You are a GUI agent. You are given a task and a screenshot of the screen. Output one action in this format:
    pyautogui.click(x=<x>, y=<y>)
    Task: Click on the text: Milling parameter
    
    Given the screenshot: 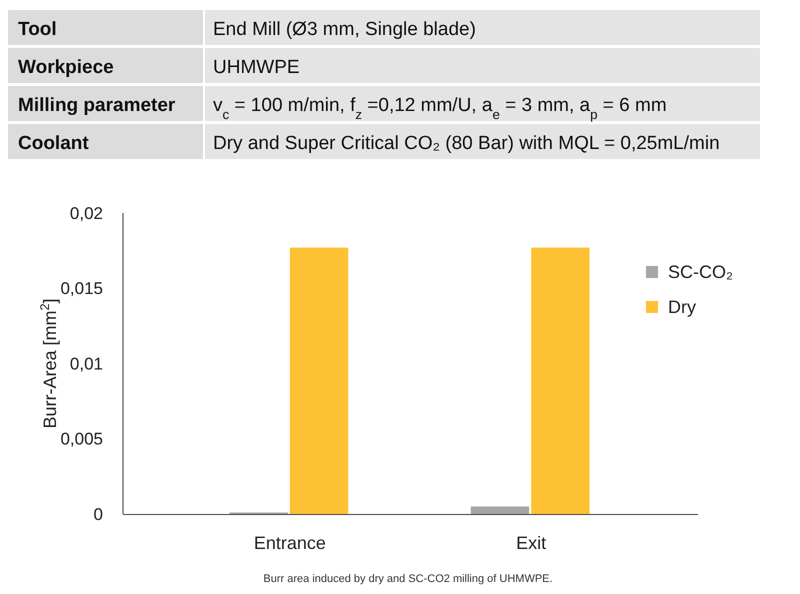 What is the action you would take?
    pyautogui.click(x=97, y=105)
    